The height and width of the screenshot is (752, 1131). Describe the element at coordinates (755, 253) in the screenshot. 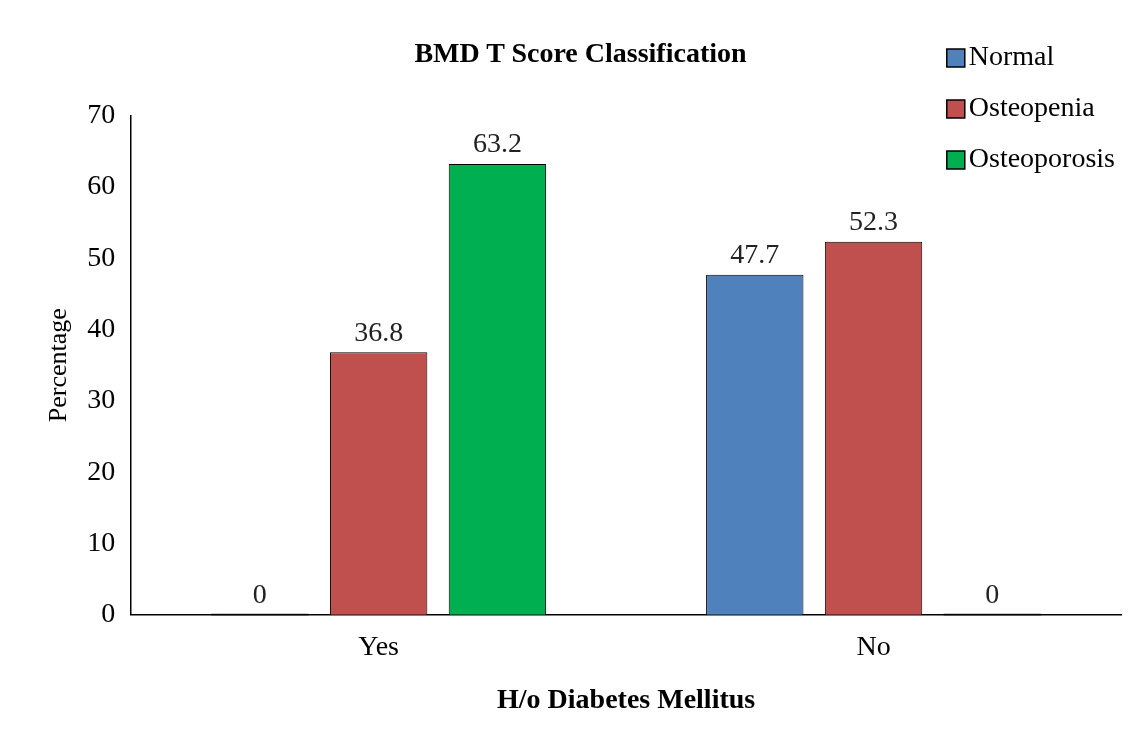

I see `data-label: 47.7` at that location.